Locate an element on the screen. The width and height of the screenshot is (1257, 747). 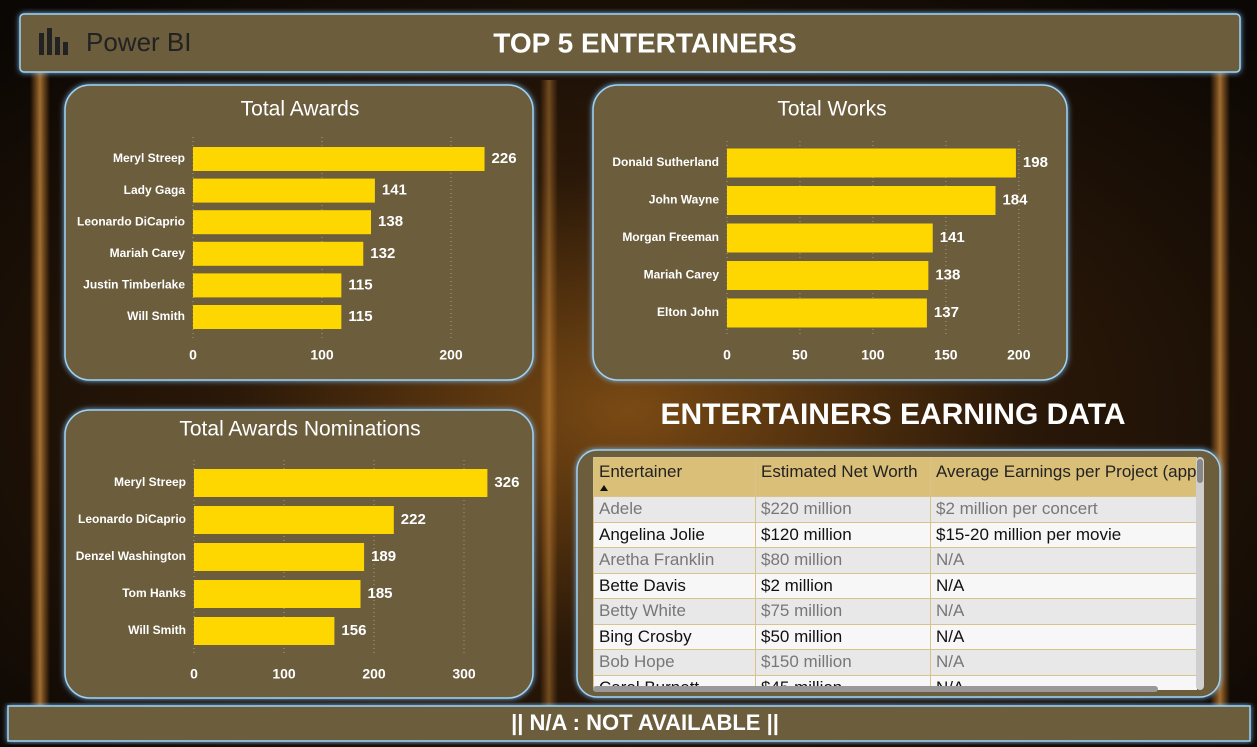
value-label: 132 is located at coordinates (382, 253).